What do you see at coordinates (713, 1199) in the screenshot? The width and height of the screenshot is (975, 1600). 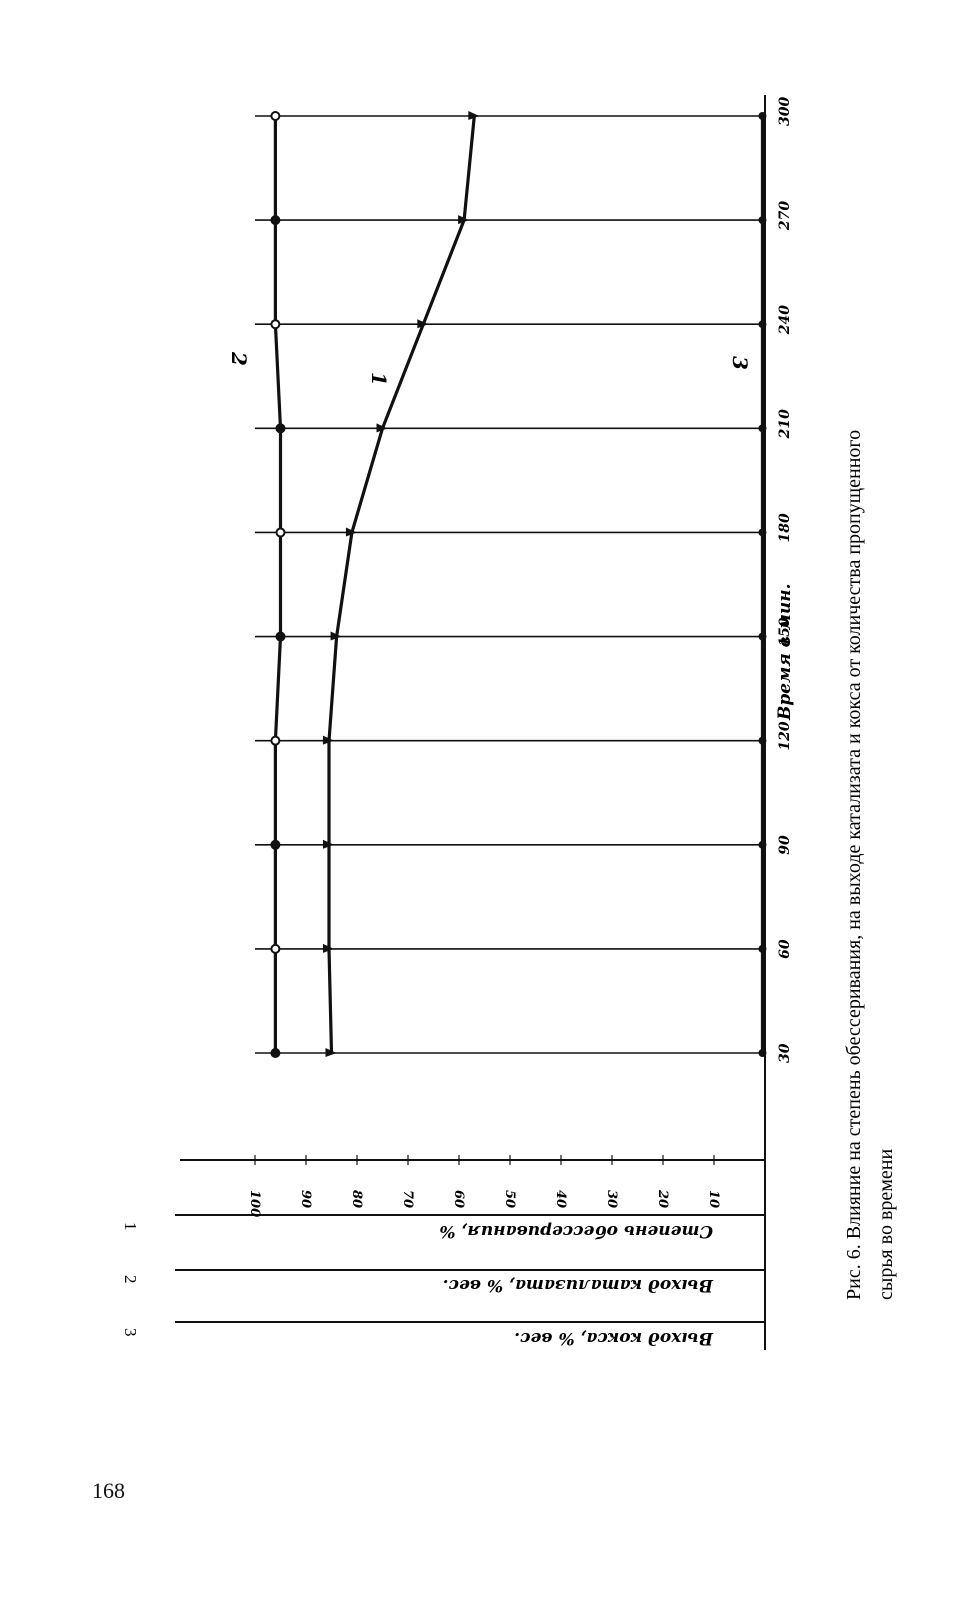 I see `y-tick-label-10: 10` at bounding box center [713, 1199].